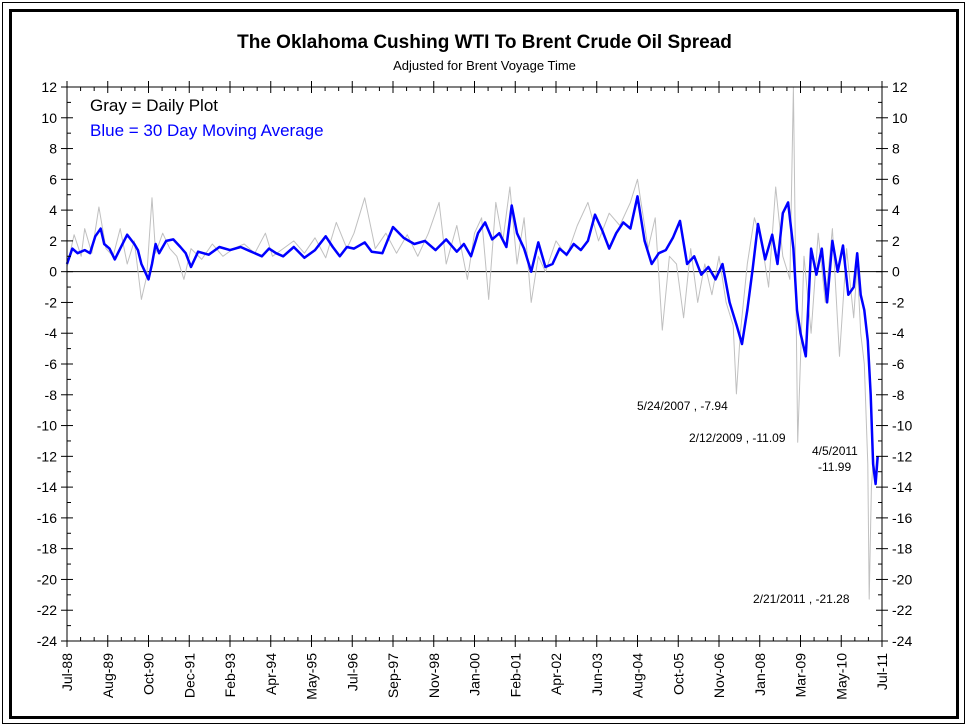 The width and height of the screenshot is (969, 728). What do you see at coordinates (801, 599) in the screenshot?
I see `annotation-2011-low: 2/21/2011 , -21.28` at bounding box center [801, 599].